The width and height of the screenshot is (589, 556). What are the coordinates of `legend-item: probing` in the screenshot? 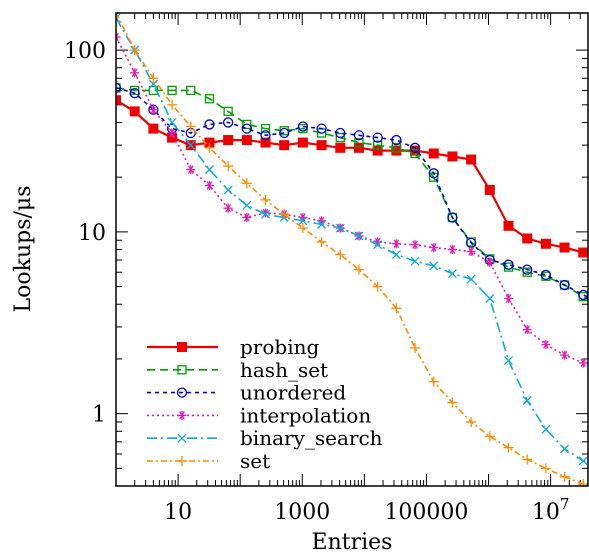 It's located at (233, 347).